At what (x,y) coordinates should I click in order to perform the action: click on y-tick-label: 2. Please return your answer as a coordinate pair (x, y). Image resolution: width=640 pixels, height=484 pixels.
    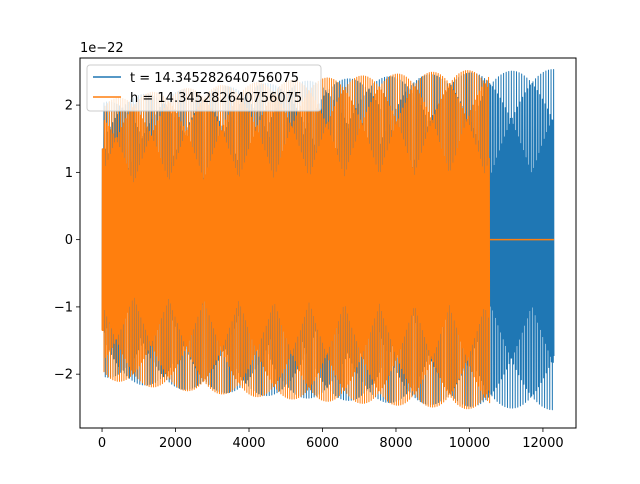
    Looking at the image, I should click on (69, 106).